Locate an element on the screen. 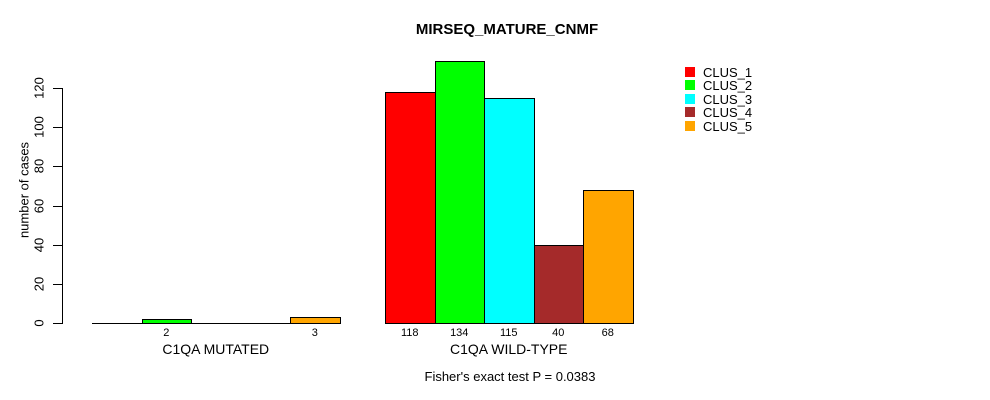  y-axis-line is located at coordinates (62, 206).